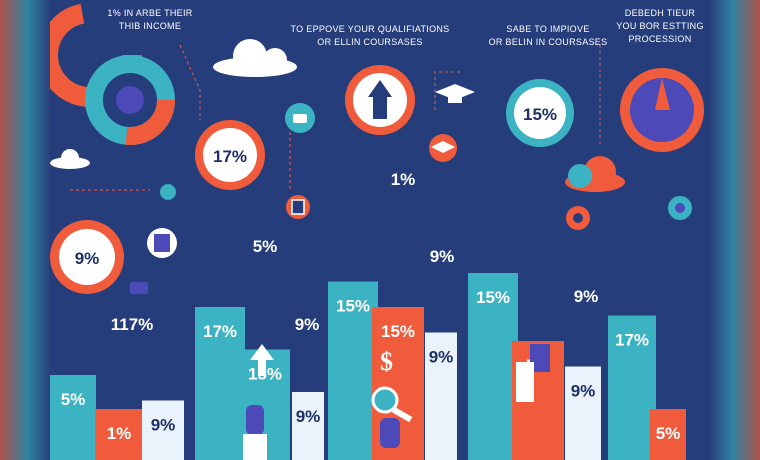 Image resolution: width=760 pixels, height=460 pixels. I want to click on floating-label-1: 117%, so click(132, 324).